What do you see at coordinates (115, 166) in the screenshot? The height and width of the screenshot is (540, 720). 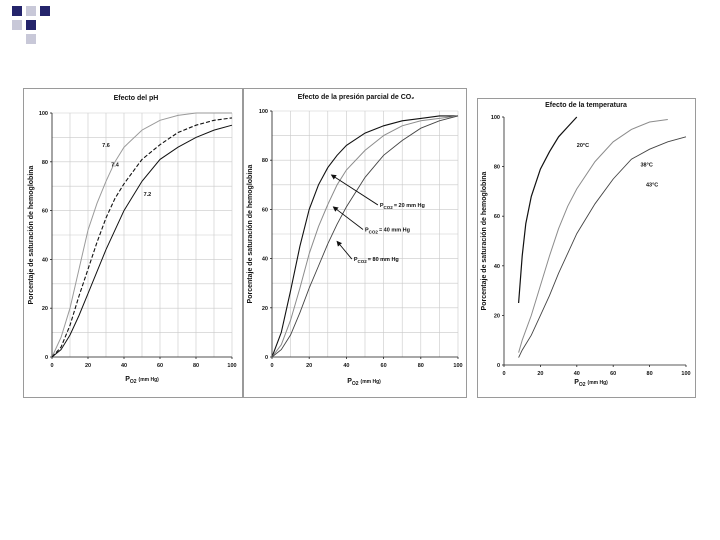 I see `series-label: 7.4` at bounding box center [115, 166].